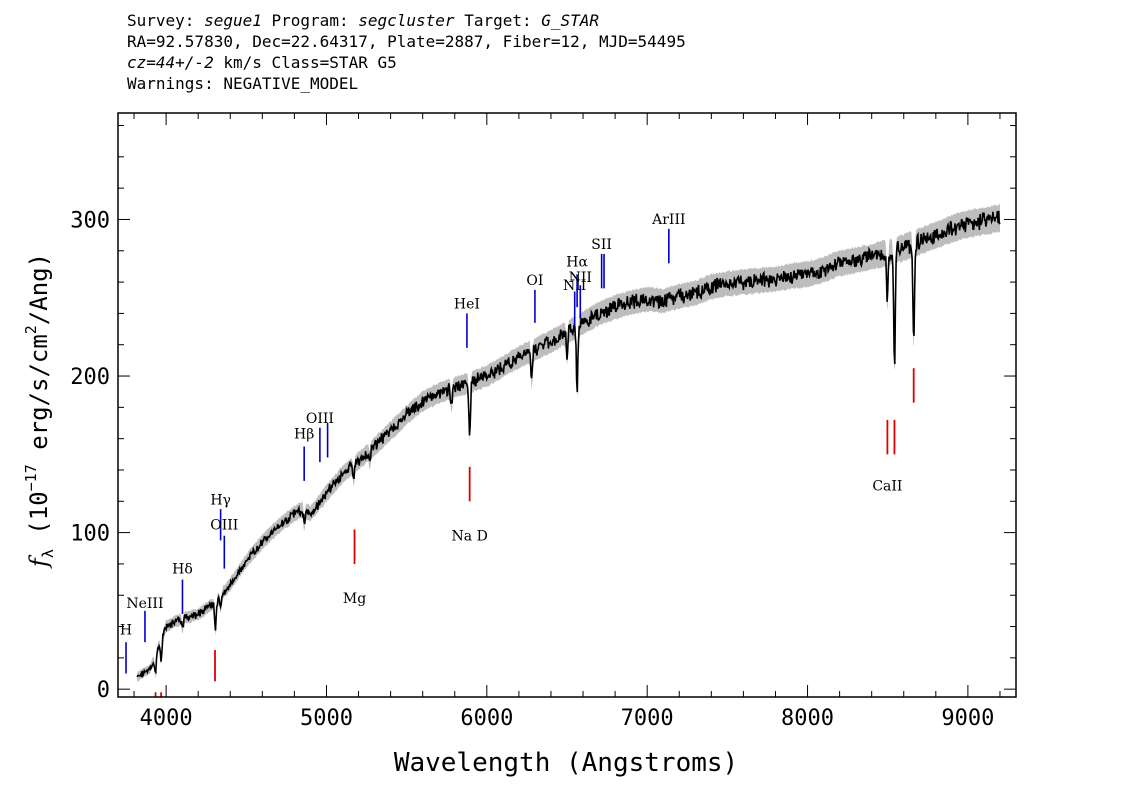 This screenshot has width=1134, height=810. Describe the element at coordinates (310, 20) in the screenshot. I see `program-label: Program:` at that location.